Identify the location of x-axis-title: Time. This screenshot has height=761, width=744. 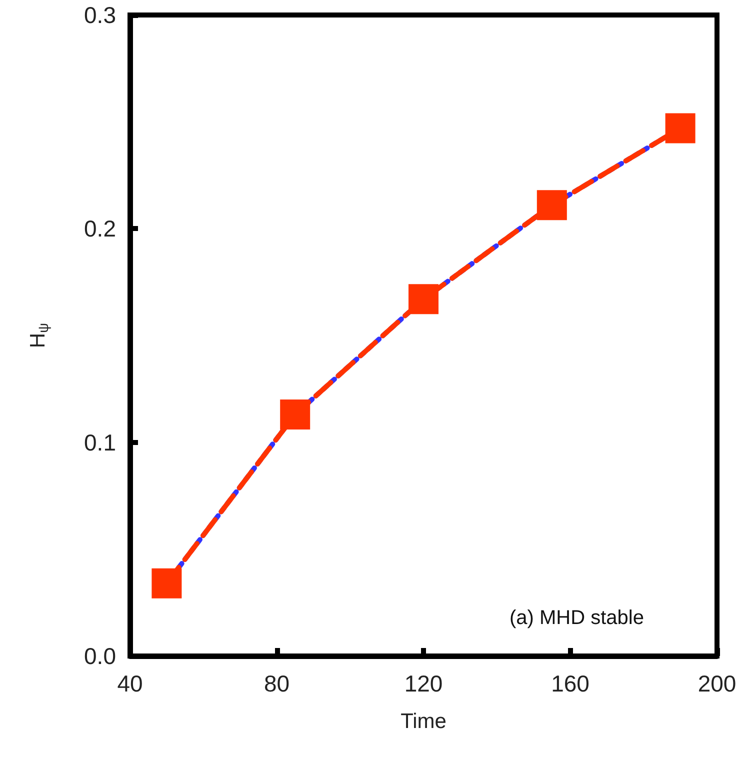
(423, 721).